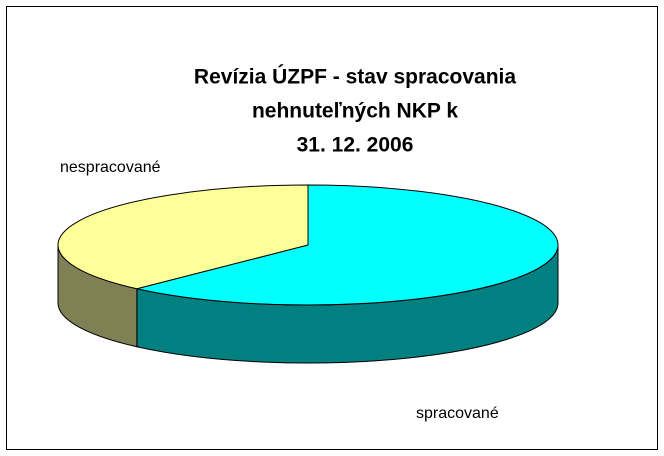 The width and height of the screenshot is (664, 456). What do you see at coordinates (183, 237) in the screenshot?
I see `slice-top` at bounding box center [183, 237].